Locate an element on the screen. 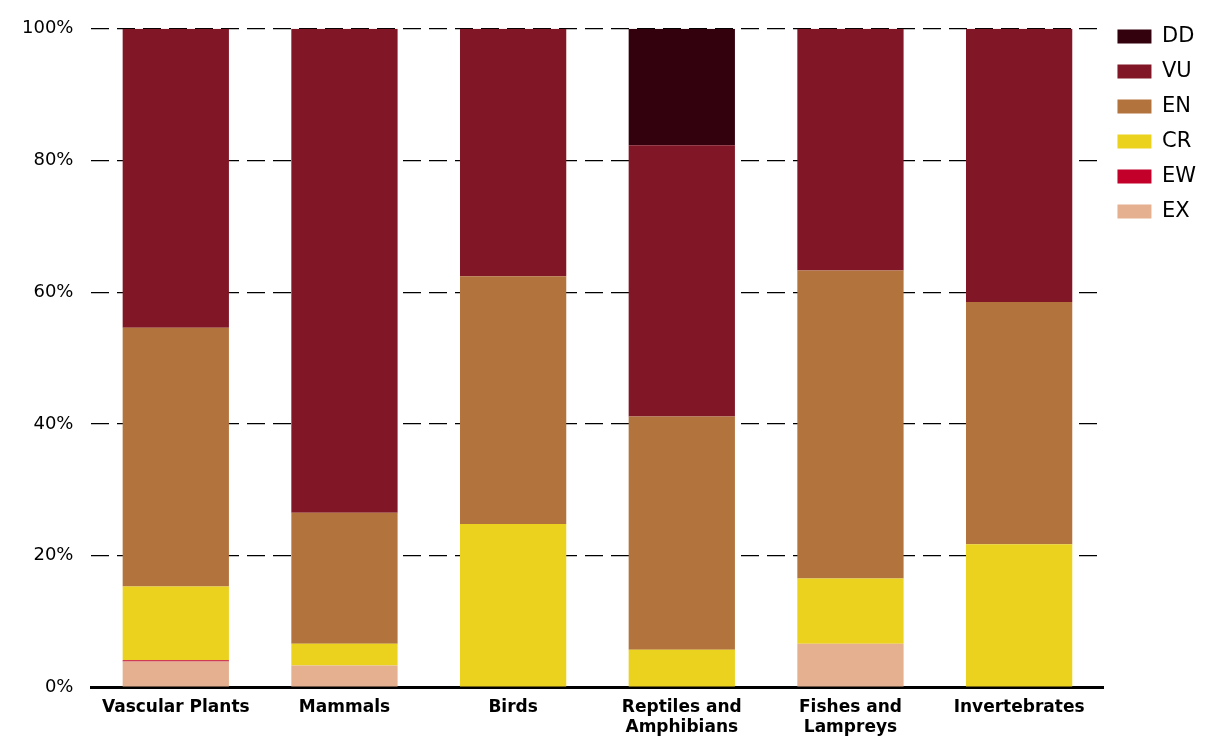 The height and width of the screenshot is (752, 1216). legend-label: DD is located at coordinates (1178, 34).